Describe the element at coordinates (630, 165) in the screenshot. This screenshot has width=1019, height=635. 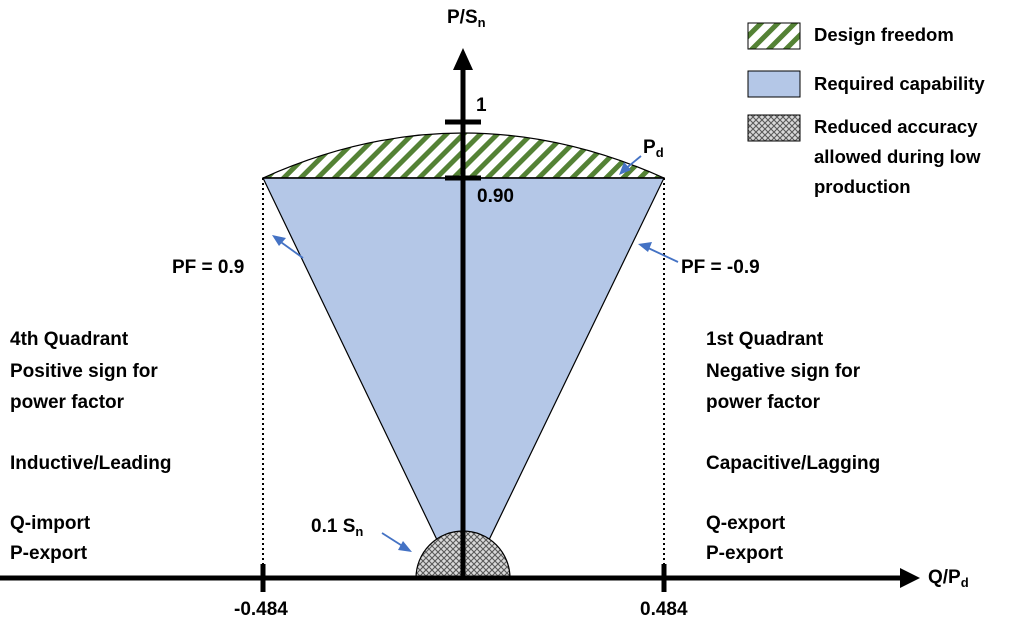
I see `pd-arrow` at that location.